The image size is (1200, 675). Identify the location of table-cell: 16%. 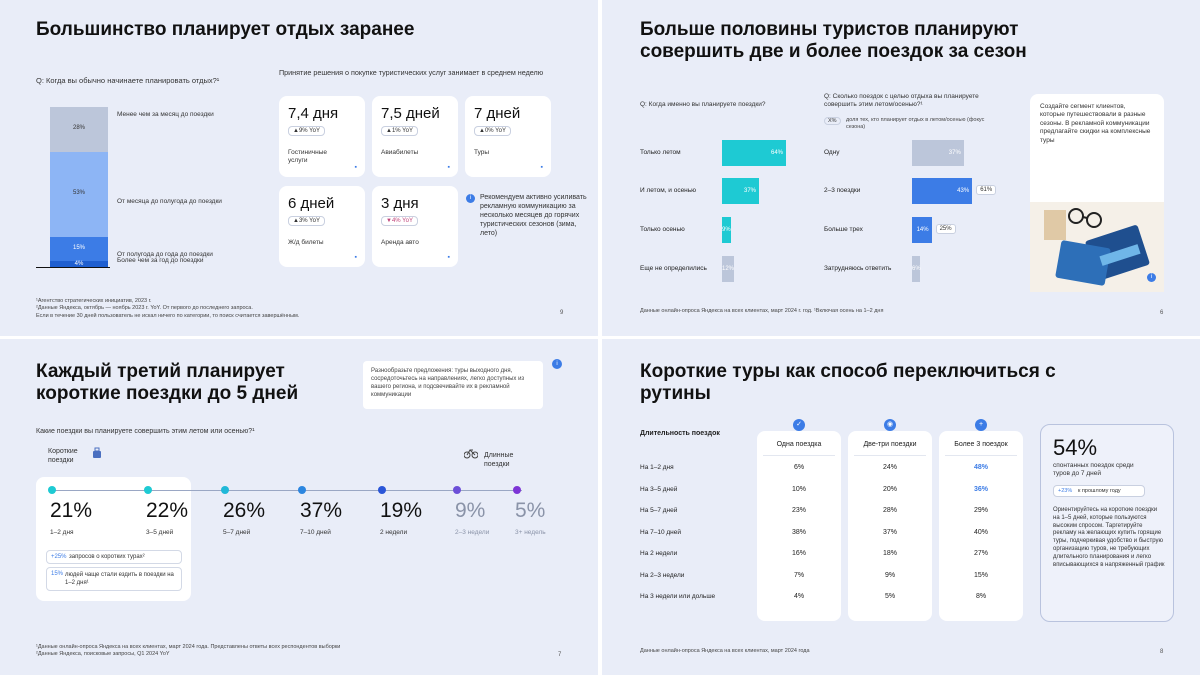
(798, 553).